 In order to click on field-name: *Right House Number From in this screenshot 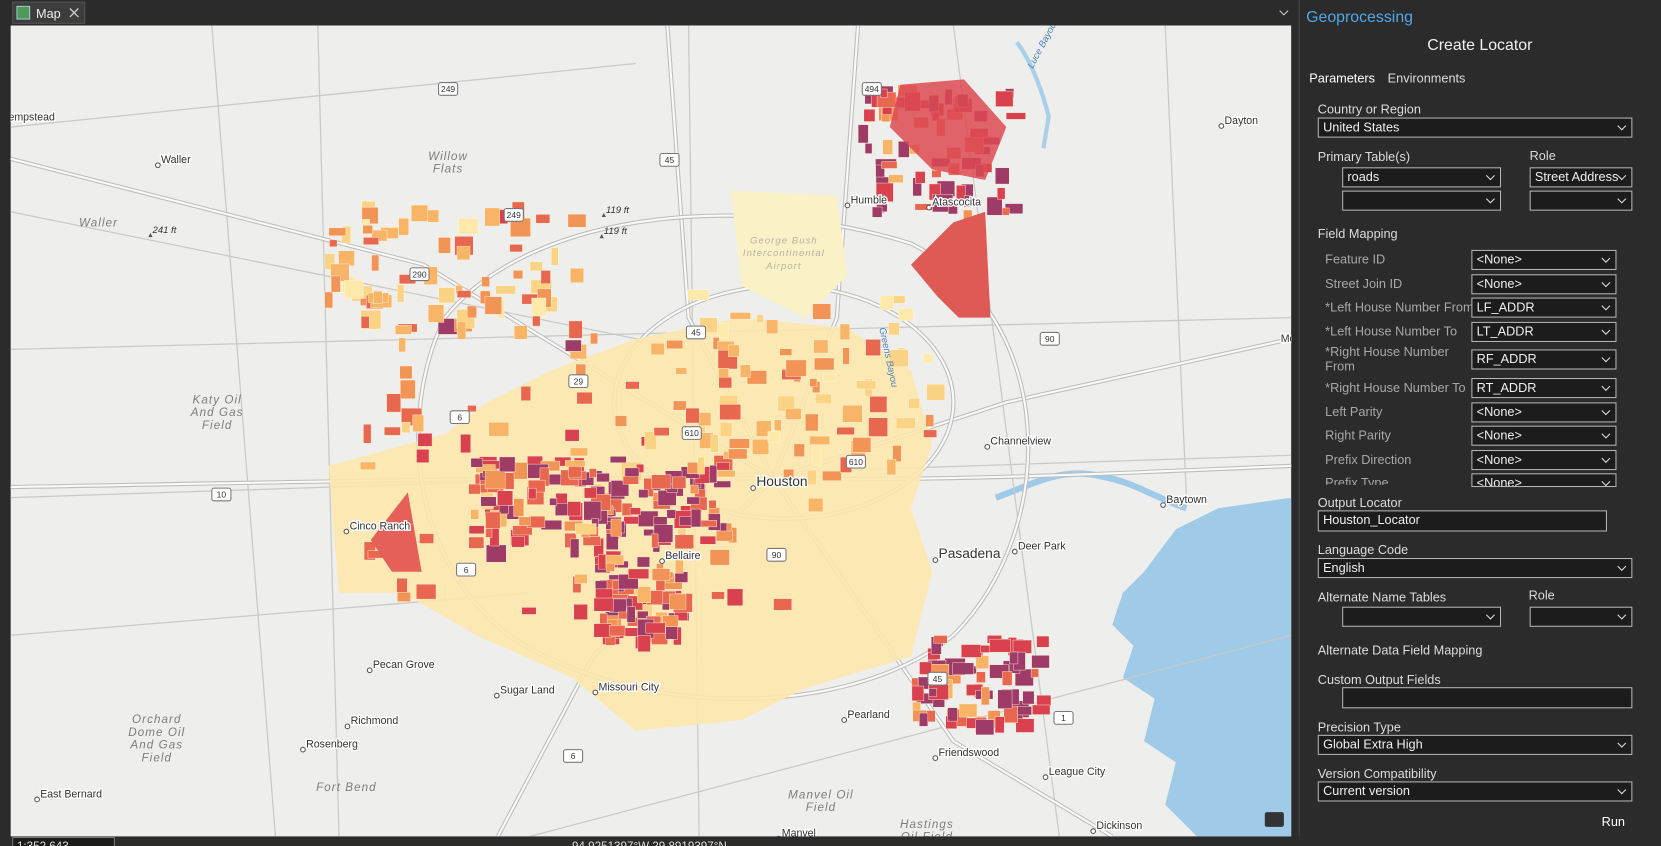, I will do `click(1387, 359)`.